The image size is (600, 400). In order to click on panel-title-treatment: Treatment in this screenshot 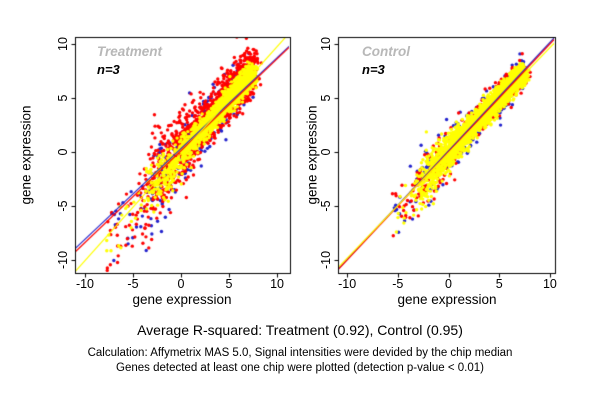, I will do `click(130, 51)`.